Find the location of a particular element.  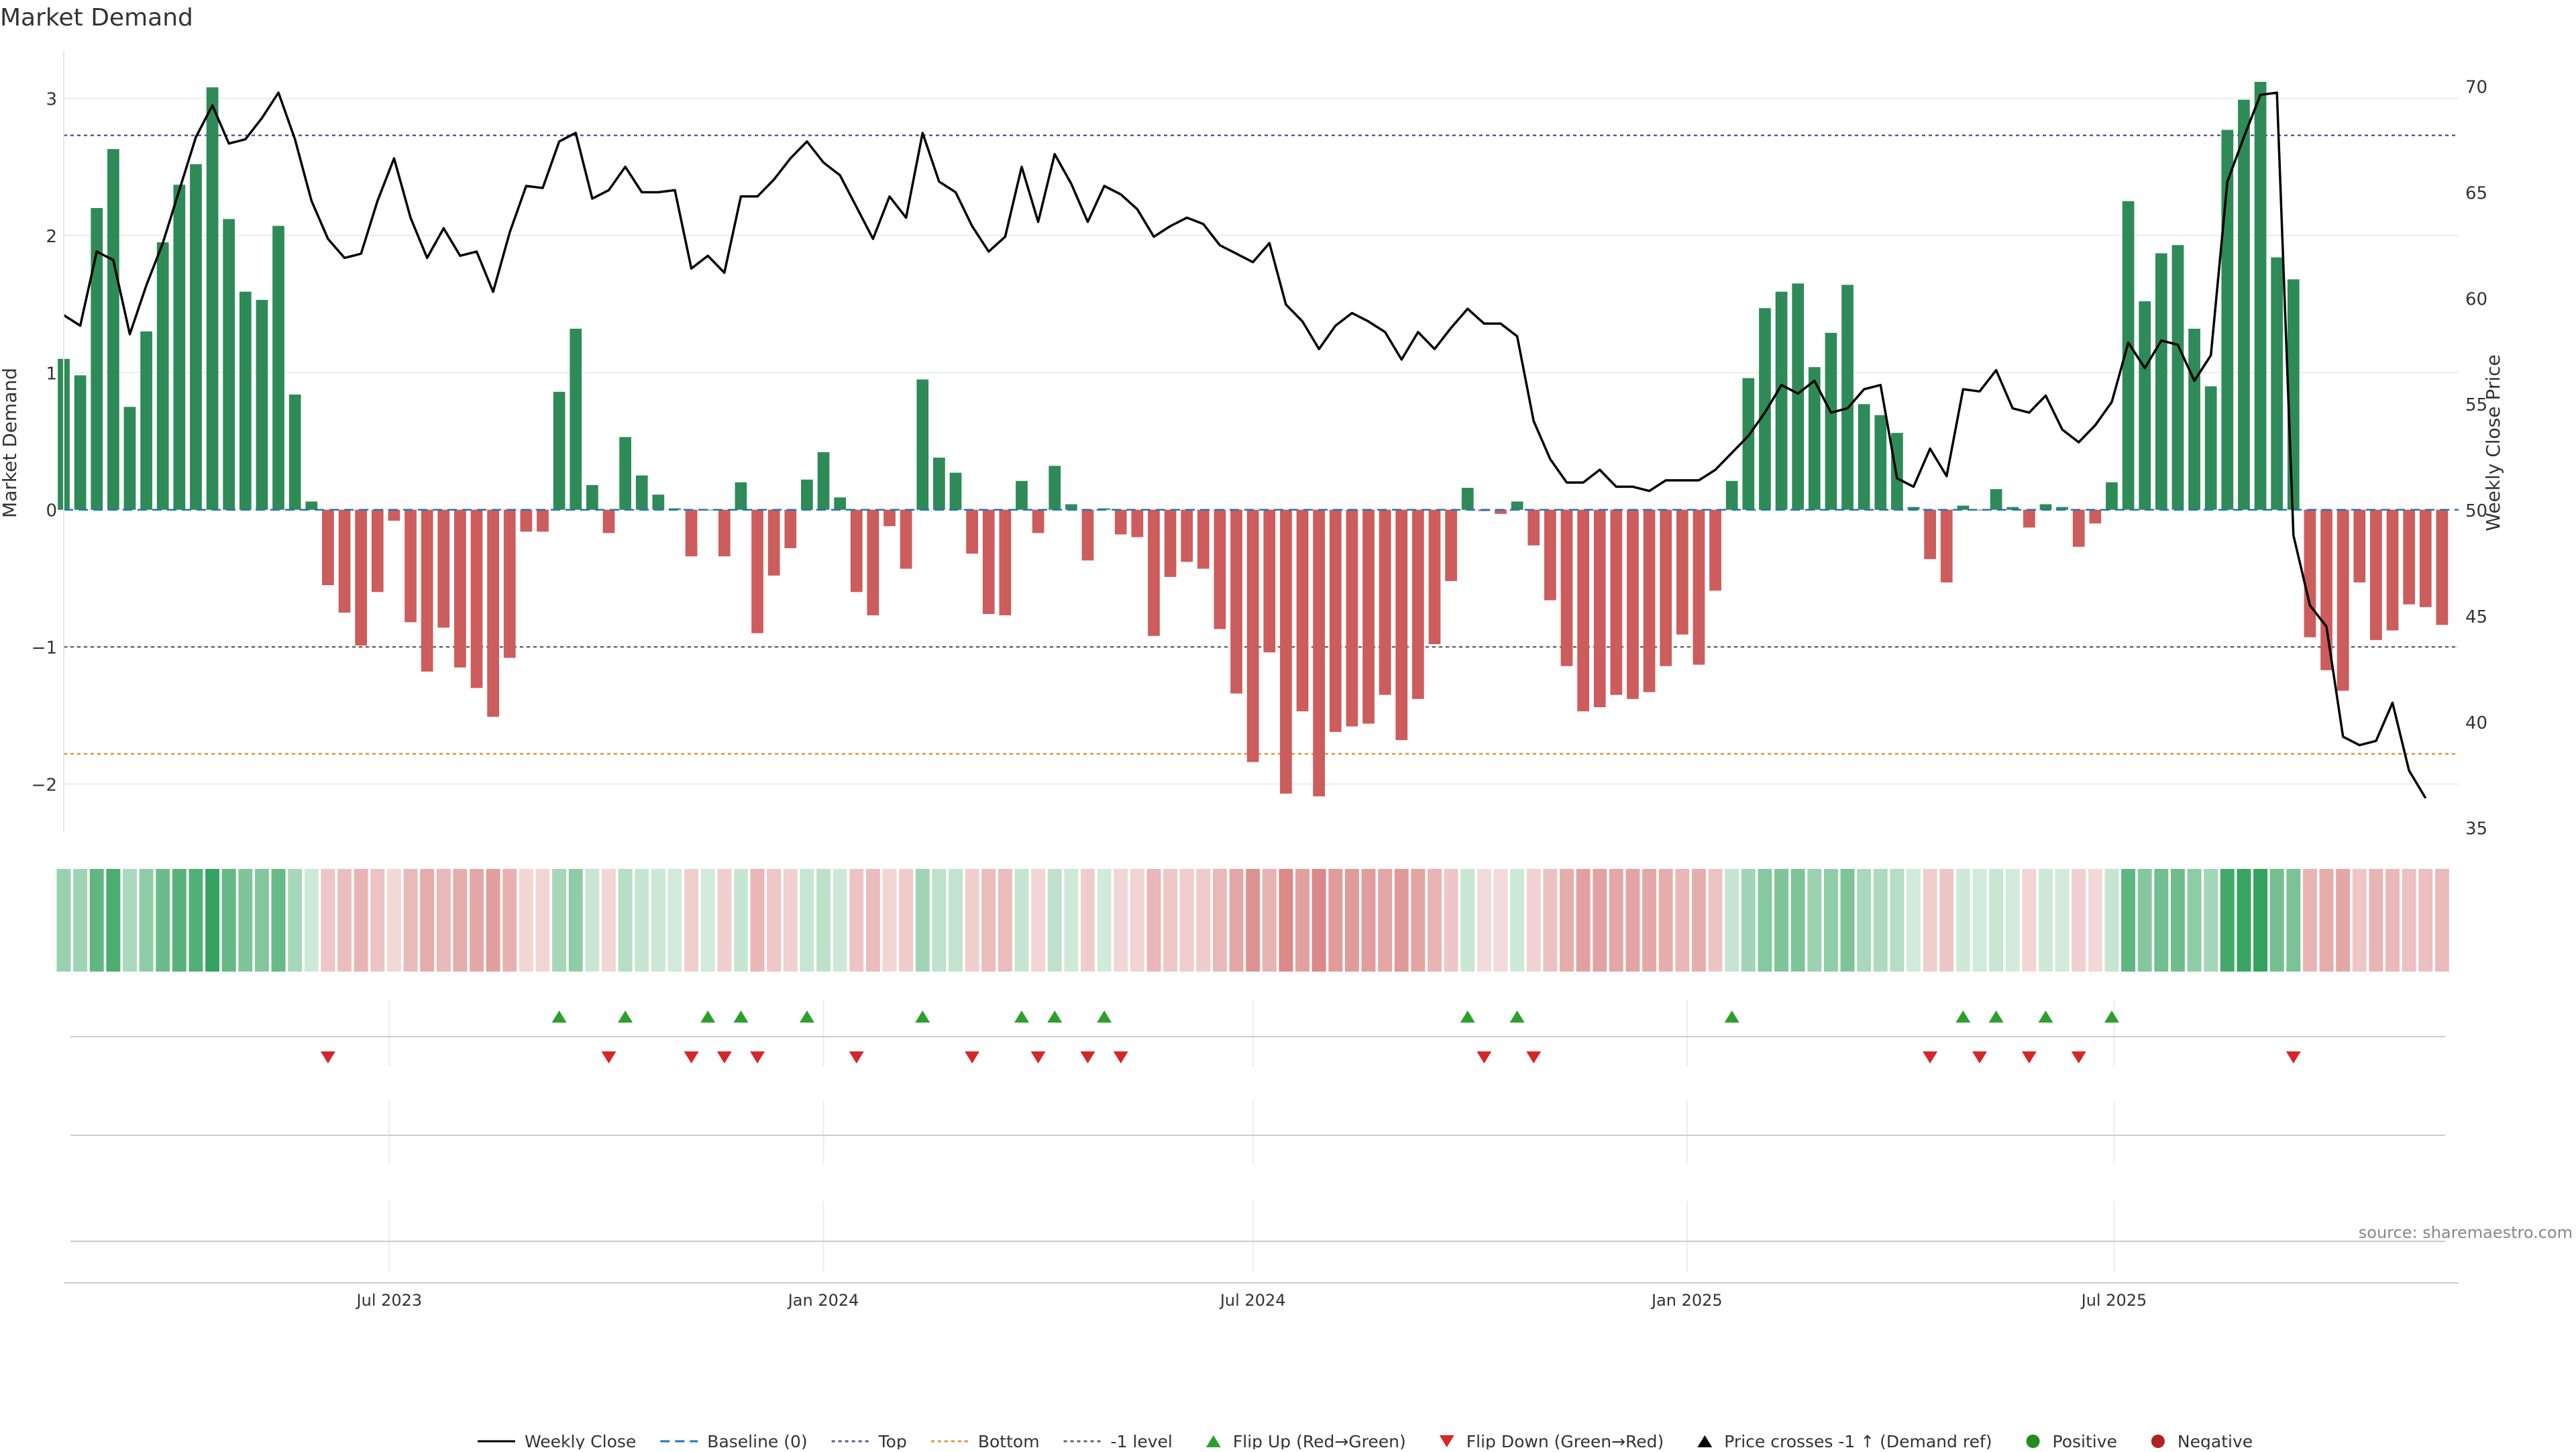

legend-label: Flip Down (Green→Red) is located at coordinates (1565, 1440).